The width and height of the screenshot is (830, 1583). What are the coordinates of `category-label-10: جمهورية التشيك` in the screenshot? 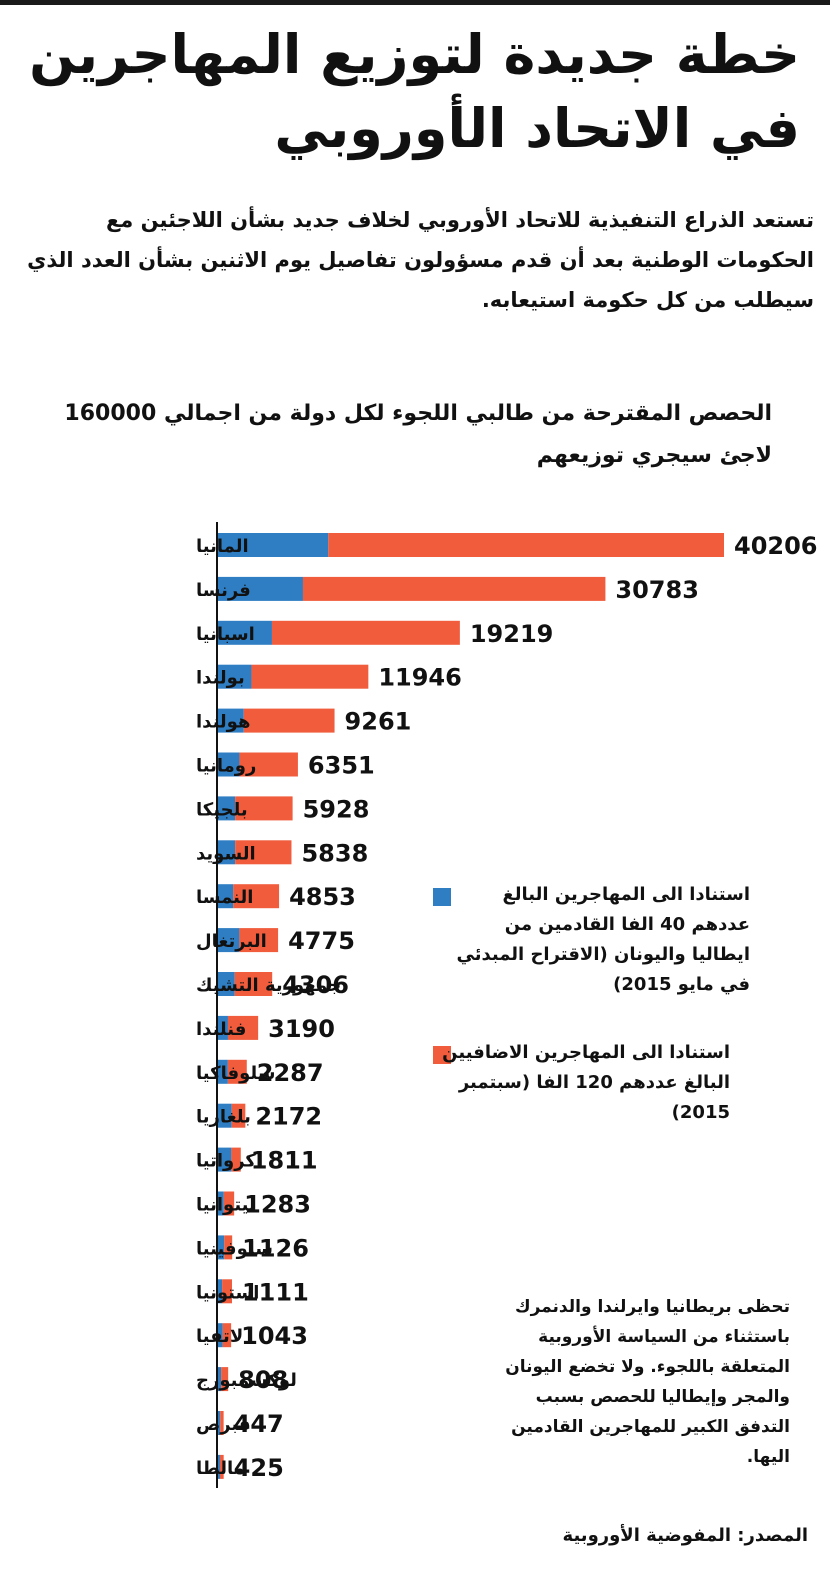 It's located at (268, 985).